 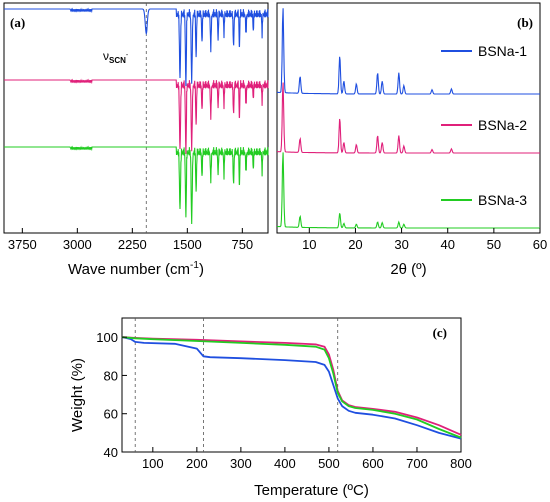 What do you see at coordinates (127, 55) in the screenshot?
I see `panel-a-annot-sup: -` at bounding box center [127, 55].